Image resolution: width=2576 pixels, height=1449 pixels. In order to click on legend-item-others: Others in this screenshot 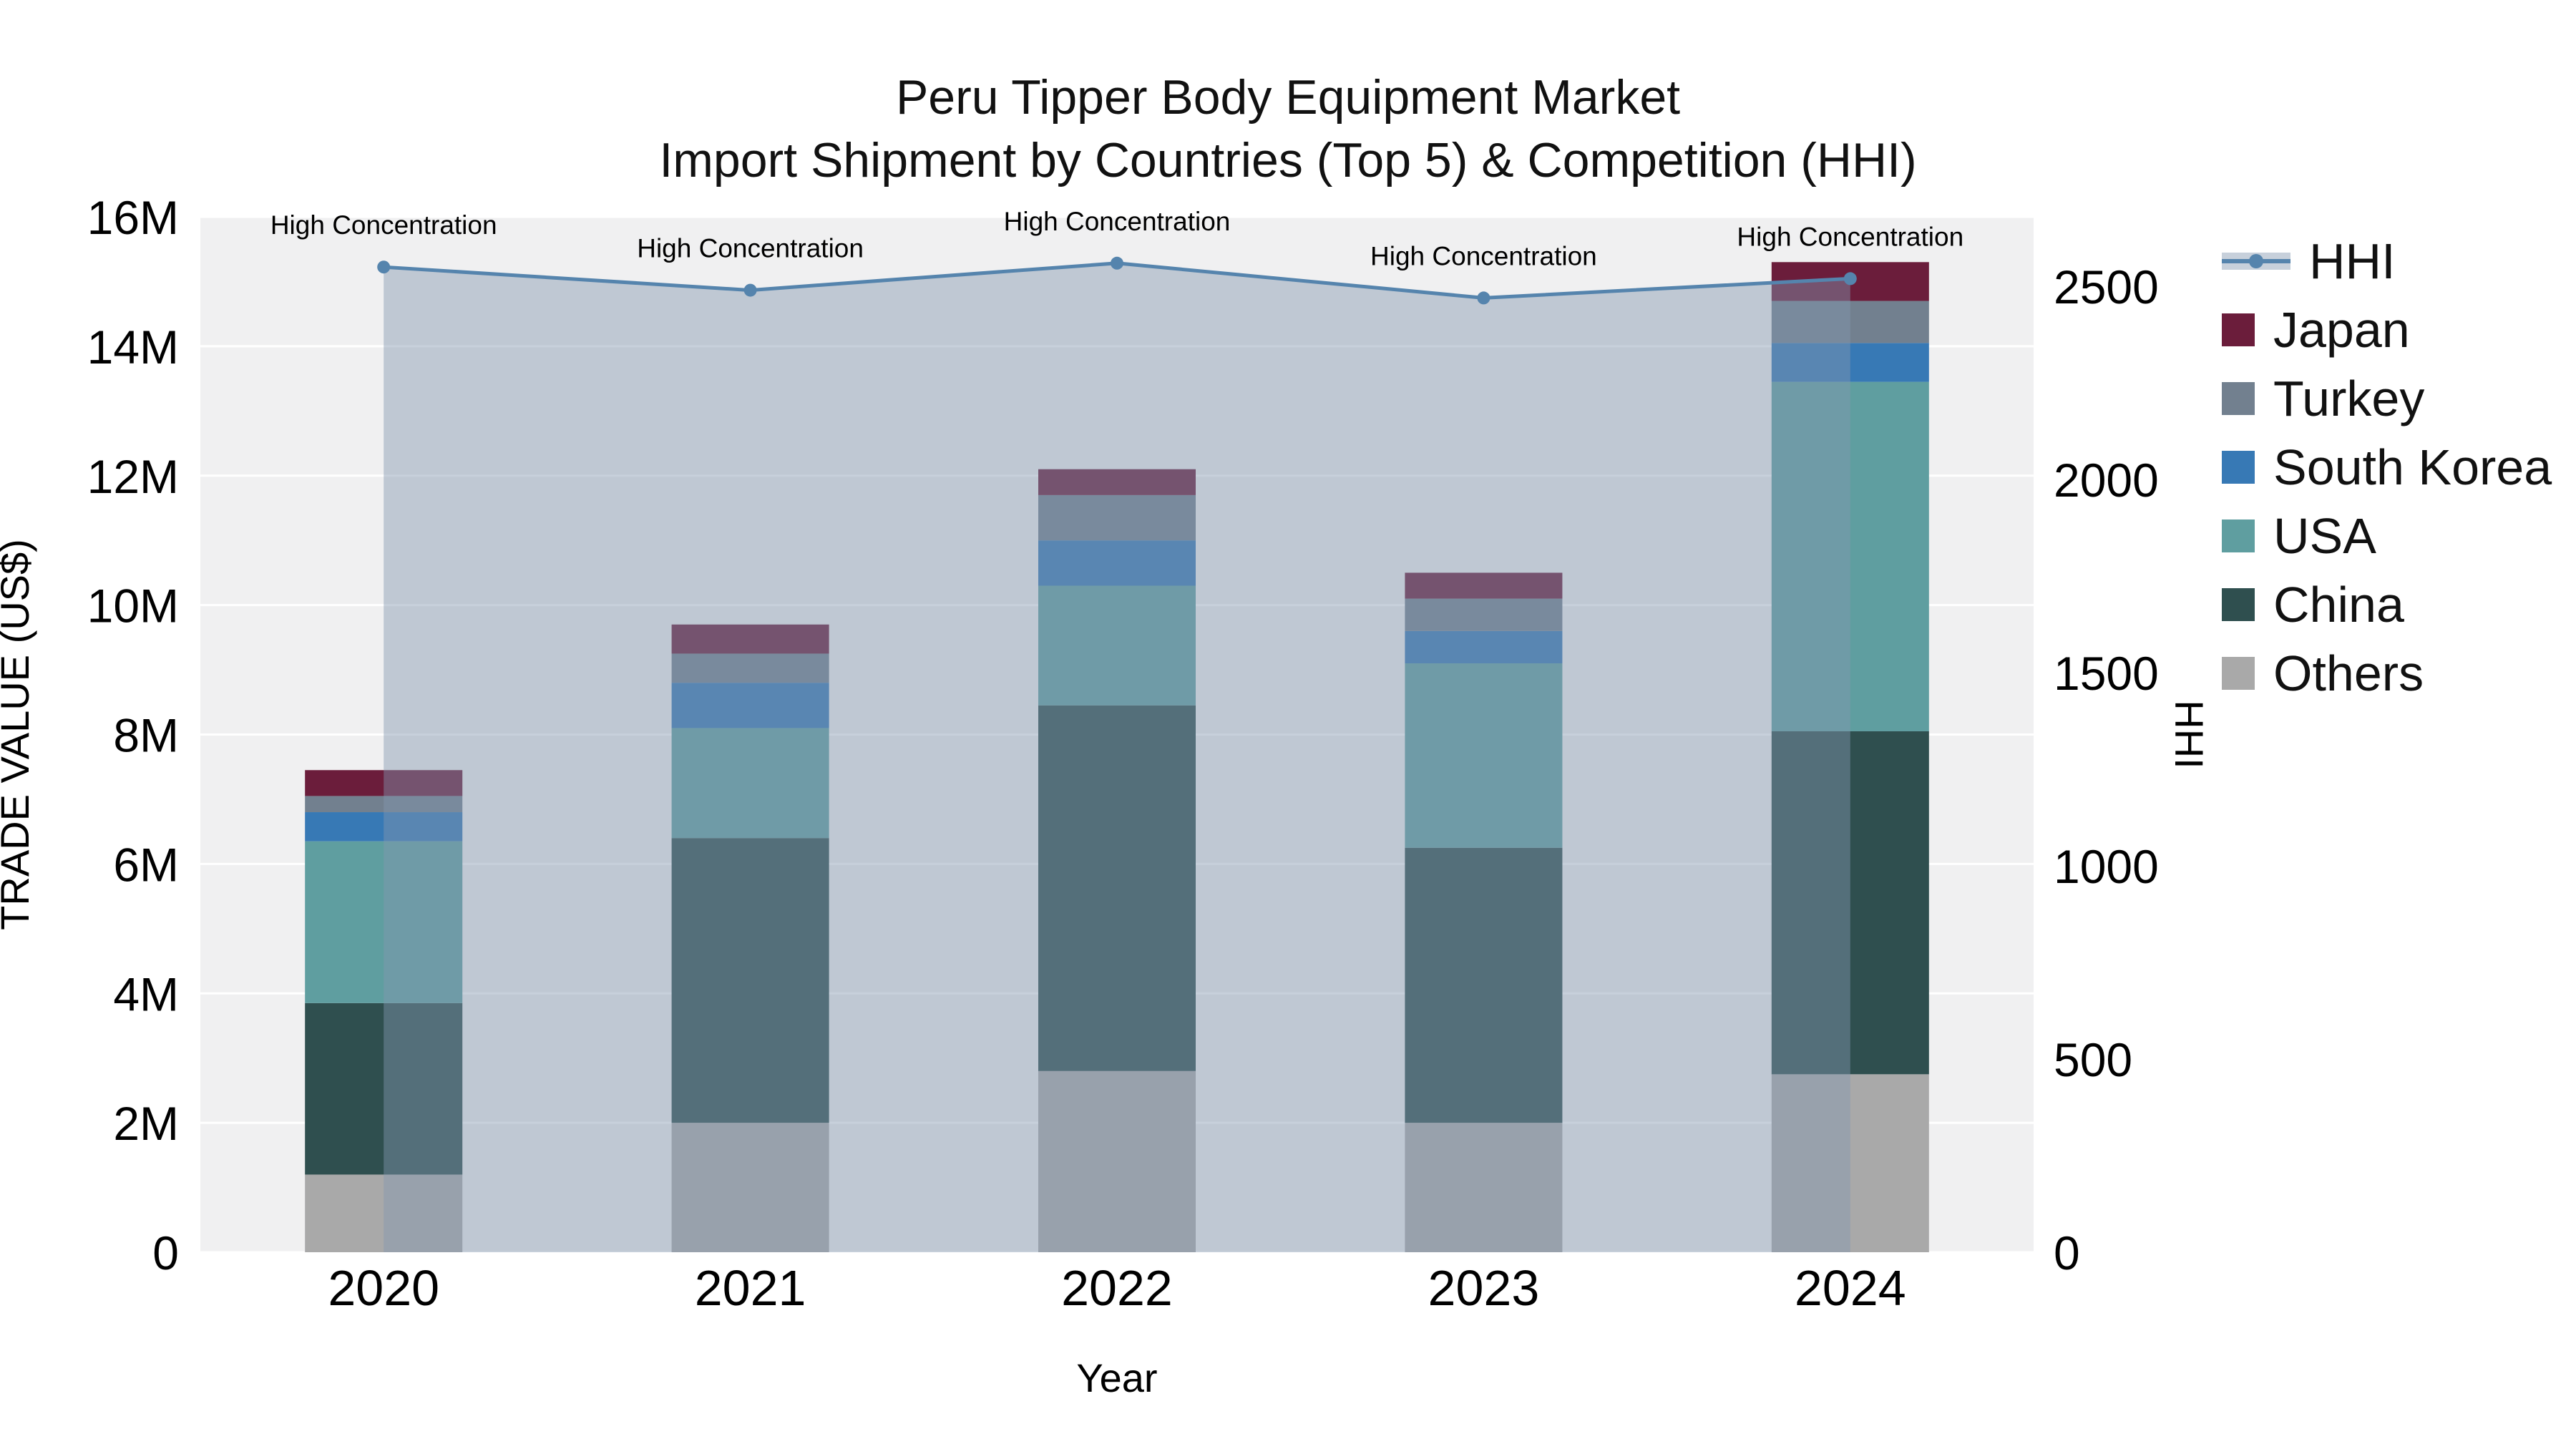, I will do `click(2387, 673)`.